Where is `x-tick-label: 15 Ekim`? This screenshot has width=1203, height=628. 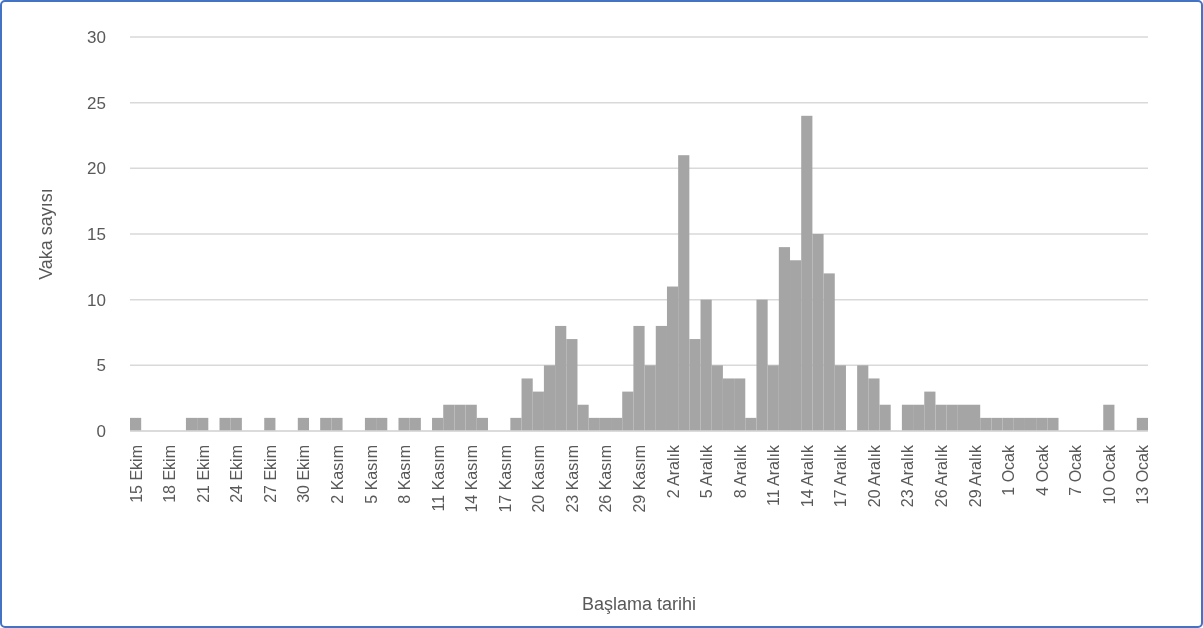 x-tick-label: 15 Ekim is located at coordinates (136, 474).